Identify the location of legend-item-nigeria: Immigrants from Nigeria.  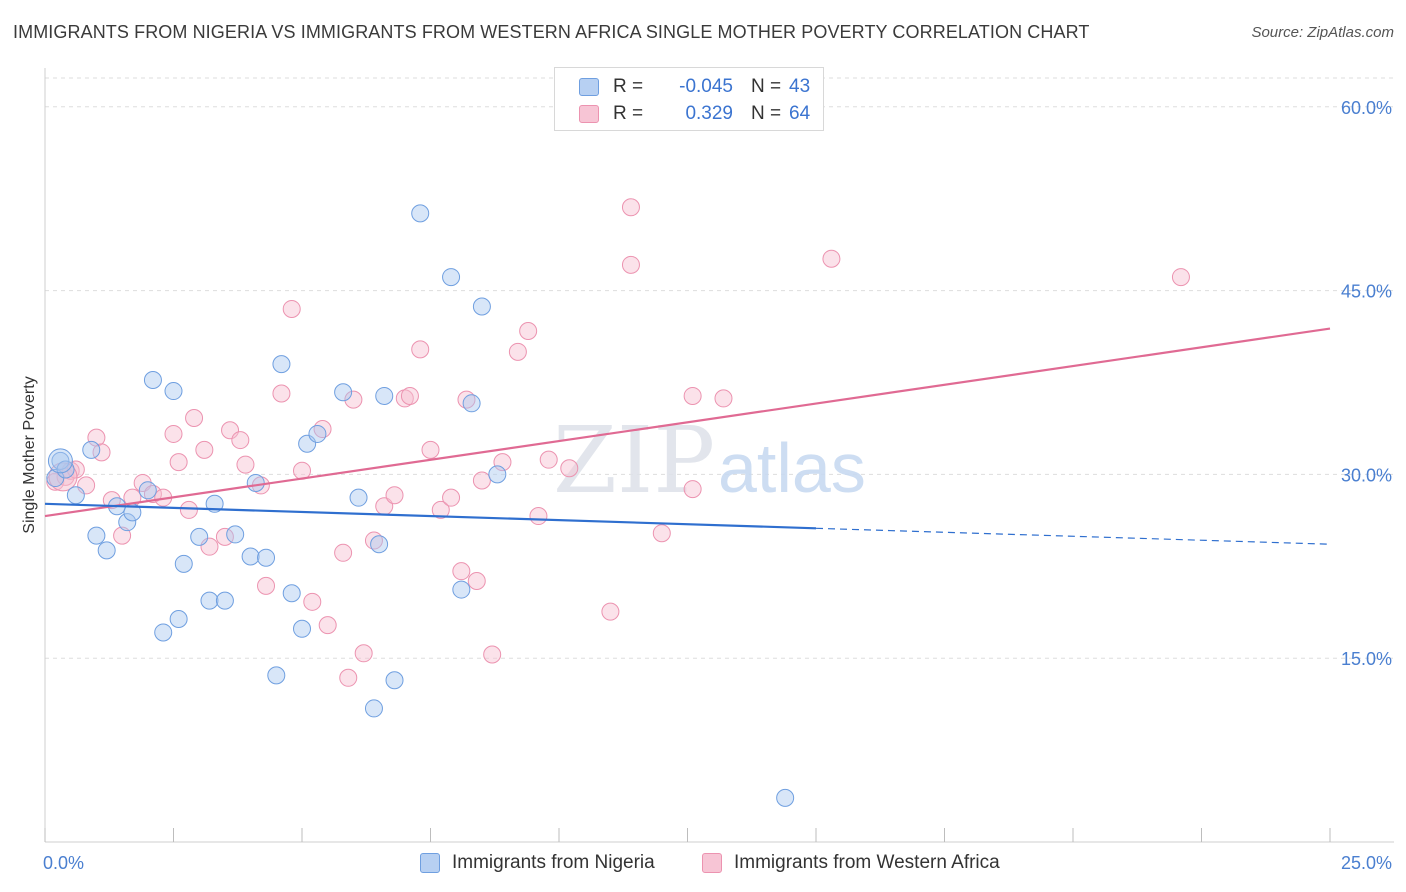
(537, 863).